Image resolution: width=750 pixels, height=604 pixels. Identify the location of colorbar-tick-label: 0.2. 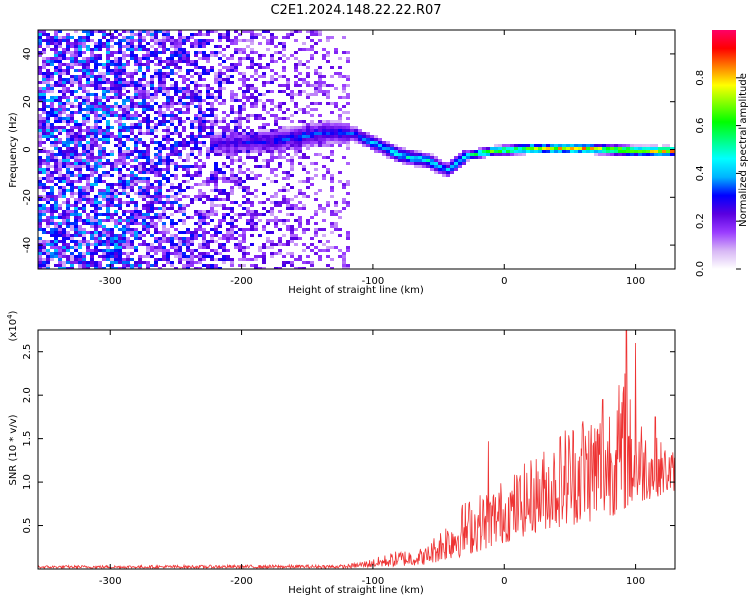
(700, 221).